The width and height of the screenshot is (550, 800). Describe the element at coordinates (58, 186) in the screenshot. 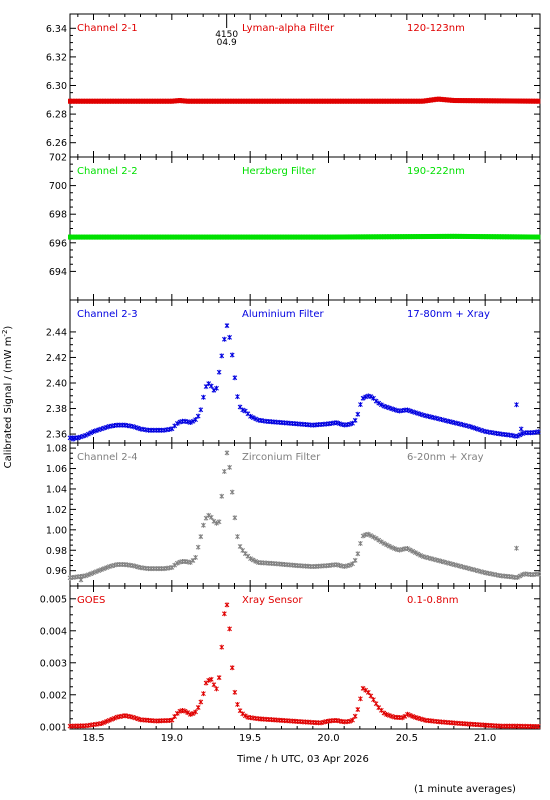

I see `y-tick-label: 700` at that location.